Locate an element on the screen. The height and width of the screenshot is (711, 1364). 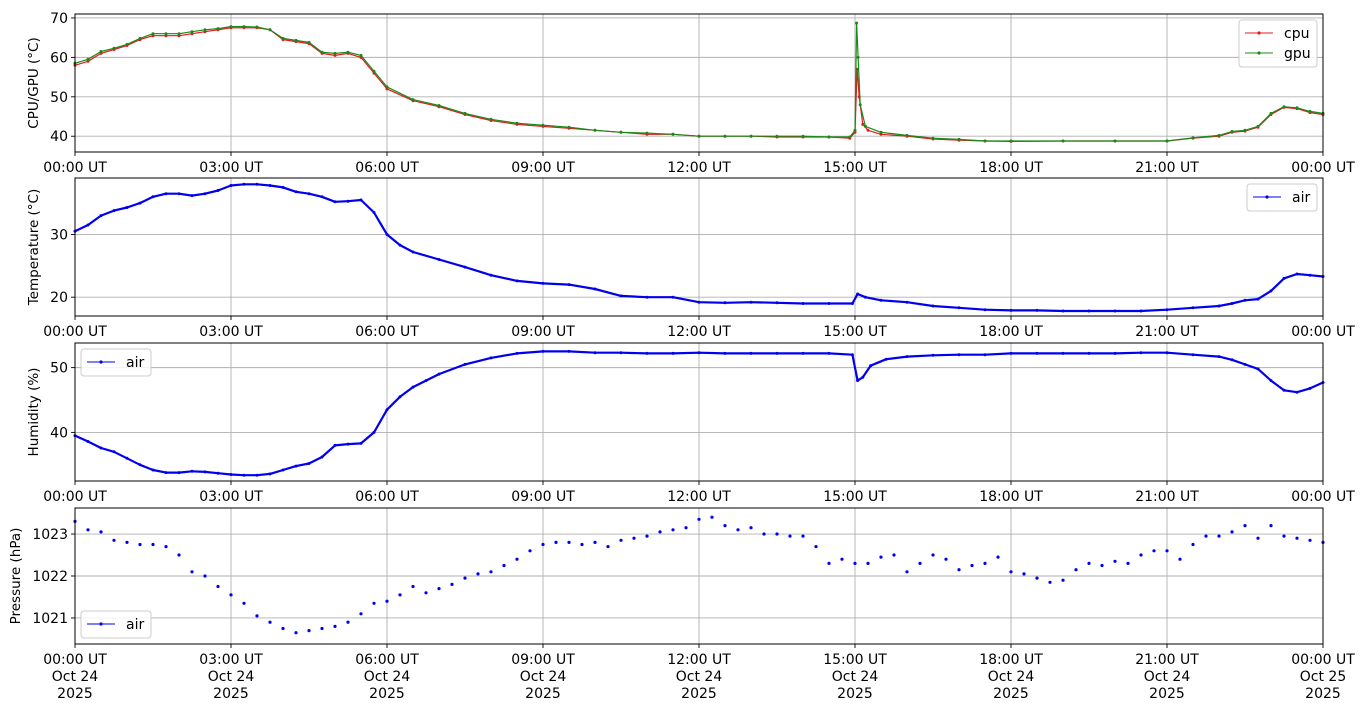
y-axis-label: Humidity (%) is located at coordinates (34, 412).